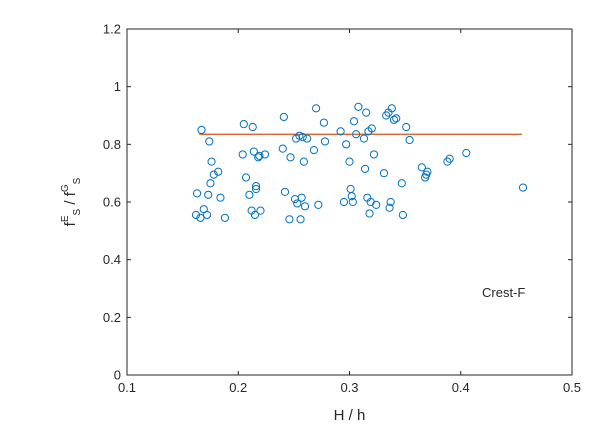 The image size is (613, 434). Describe the element at coordinates (349, 387) in the screenshot. I see `x-tick-label: 0.3` at that location.